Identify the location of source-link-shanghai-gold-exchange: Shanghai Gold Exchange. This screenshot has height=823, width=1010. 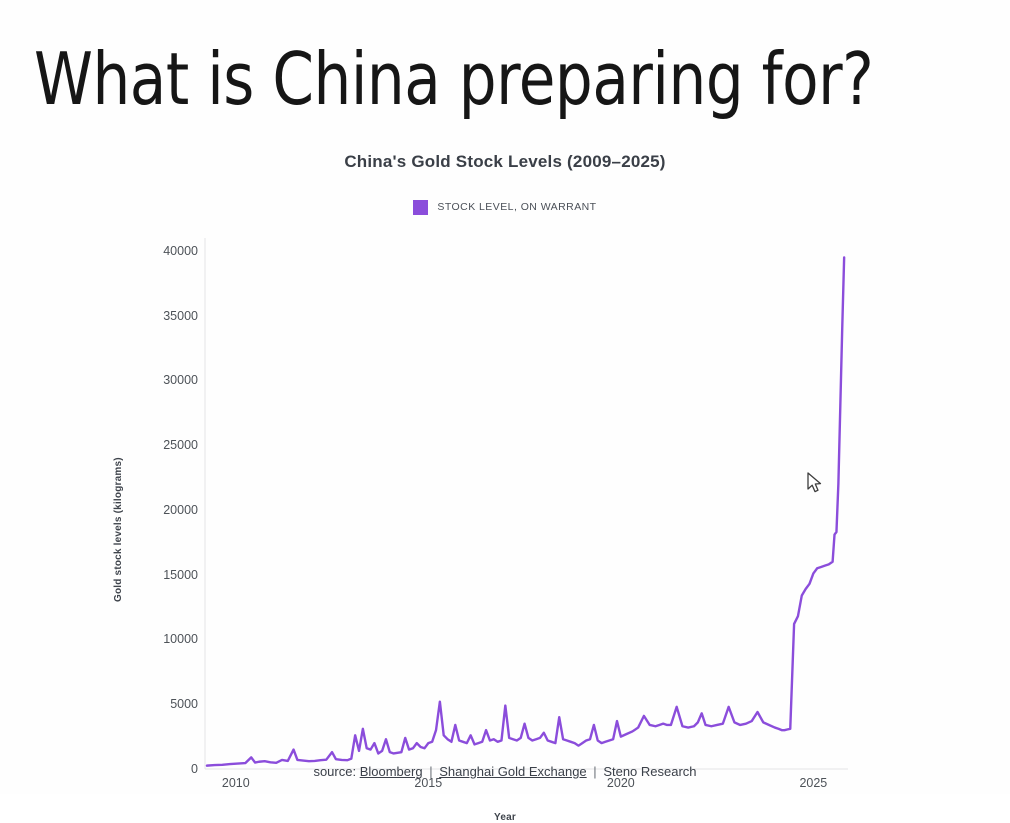
(513, 771).